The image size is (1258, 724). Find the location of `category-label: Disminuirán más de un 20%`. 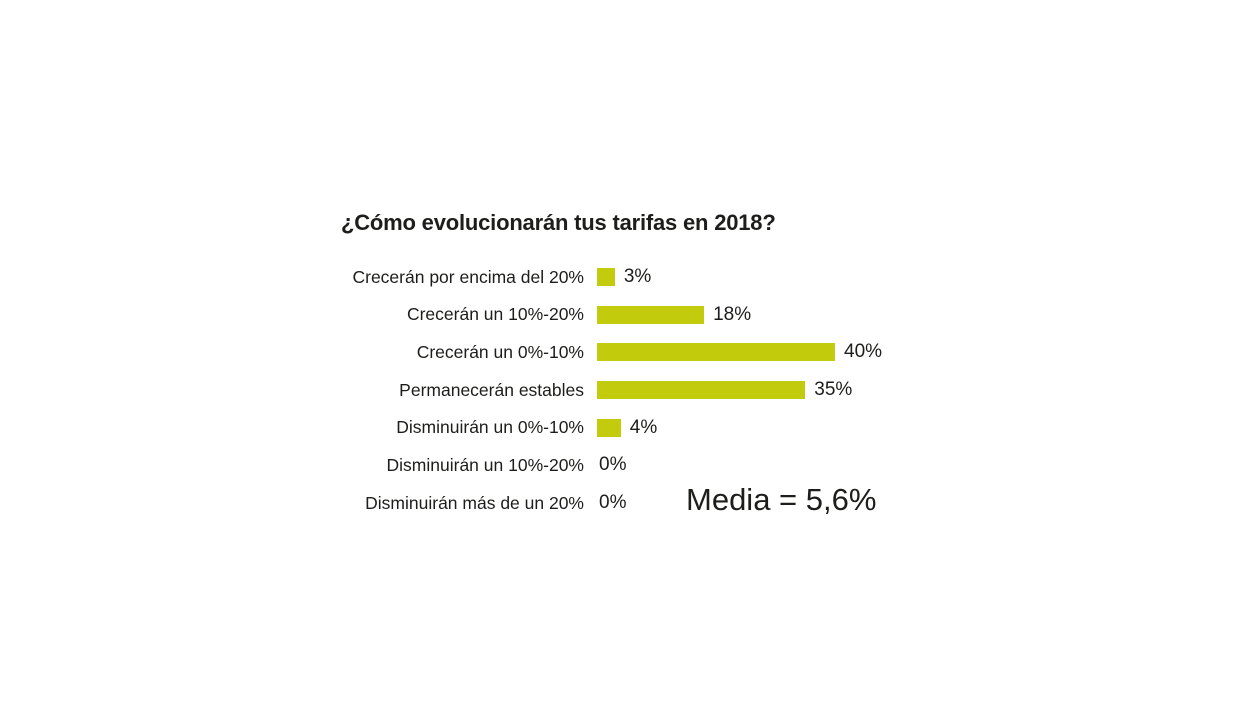

category-label: Disminuirán más de un 20% is located at coordinates (474, 502).